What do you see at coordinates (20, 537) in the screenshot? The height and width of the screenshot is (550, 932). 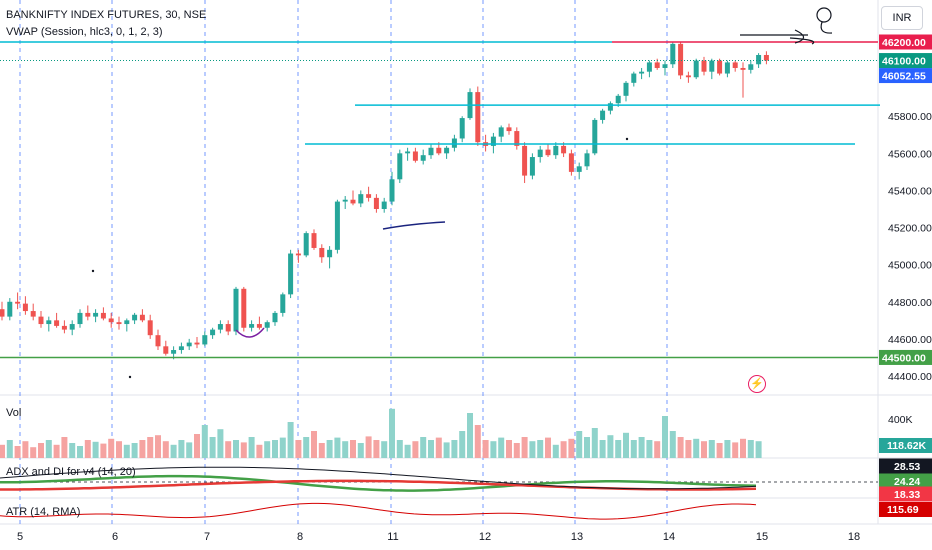 I see `time-tick: 5` at bounding box center [20, 537].